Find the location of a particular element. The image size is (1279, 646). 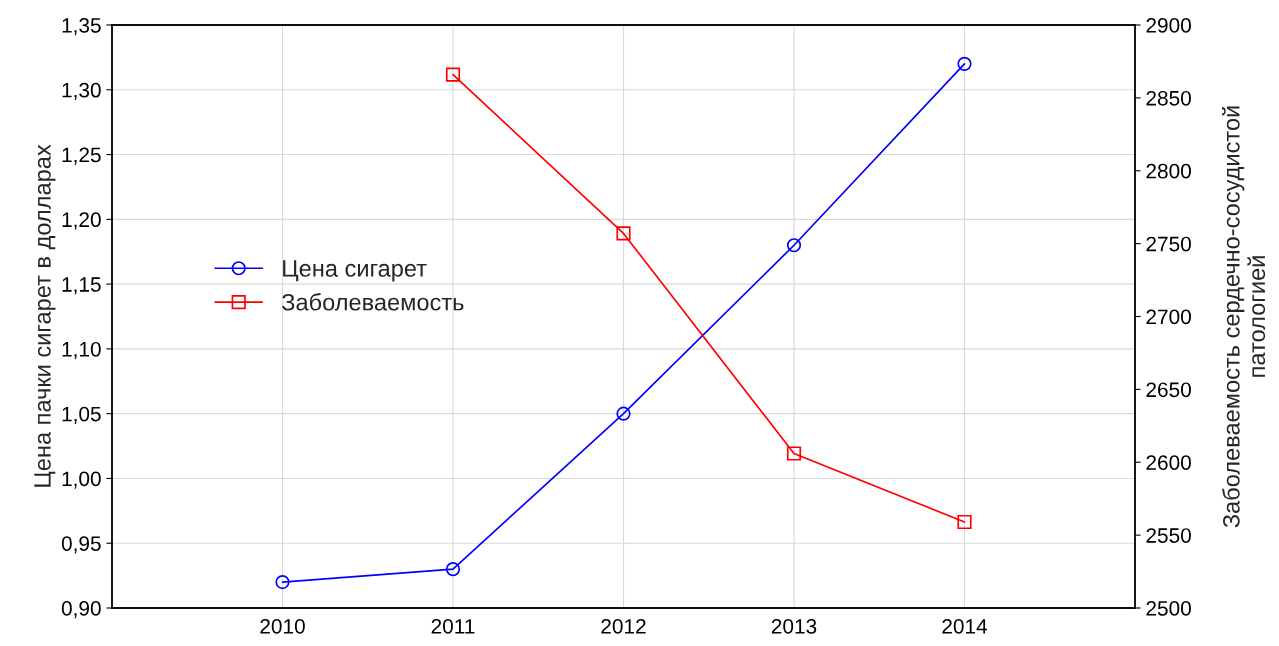

y-tick-label: 1,05 is located at coordinates (81, 415).